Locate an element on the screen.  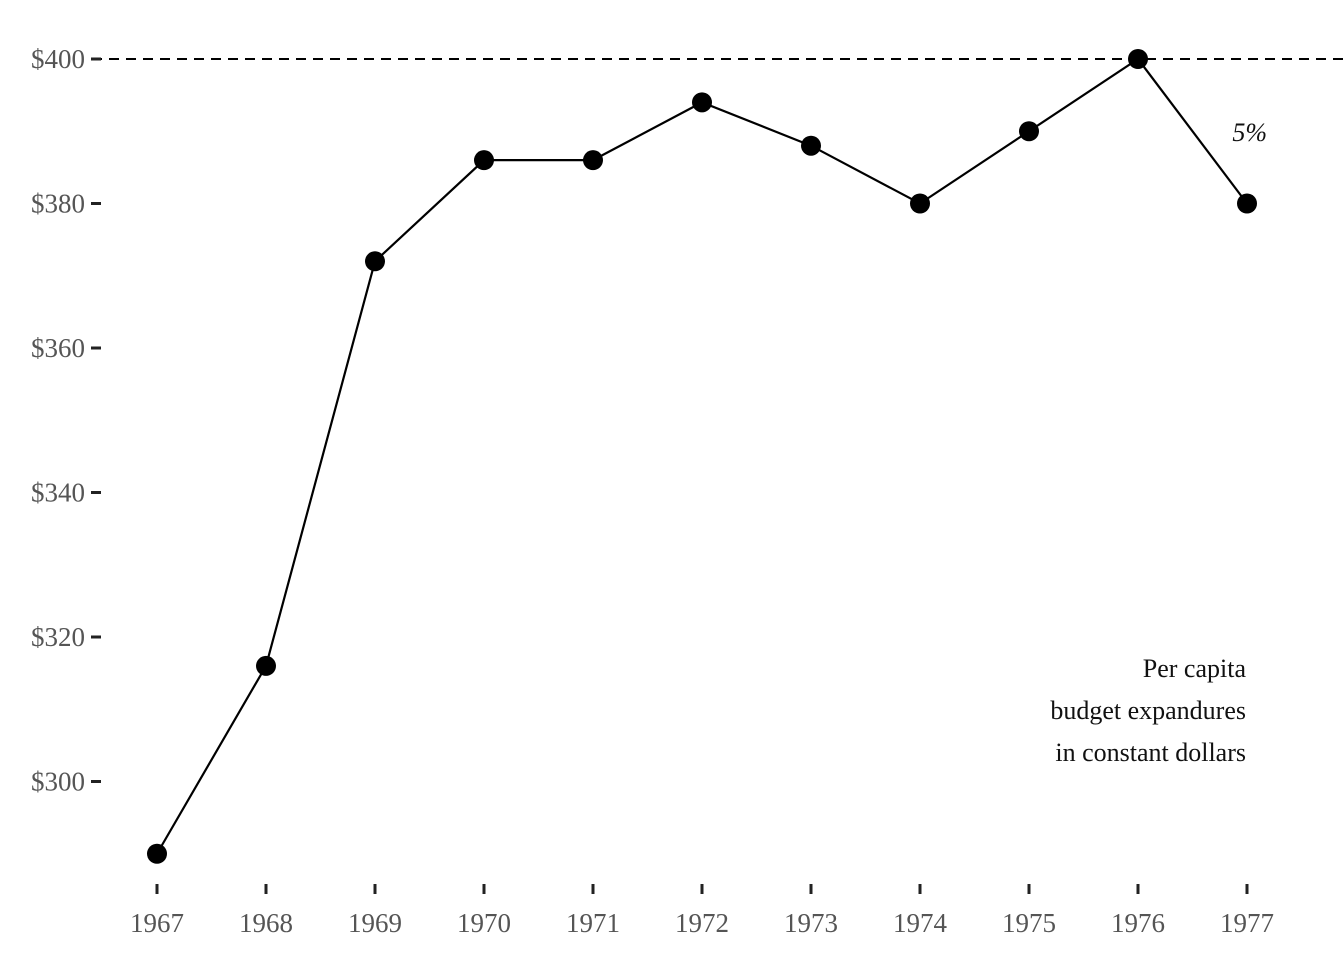
y-tick-label: $320 is located at coordinates (58, 637).